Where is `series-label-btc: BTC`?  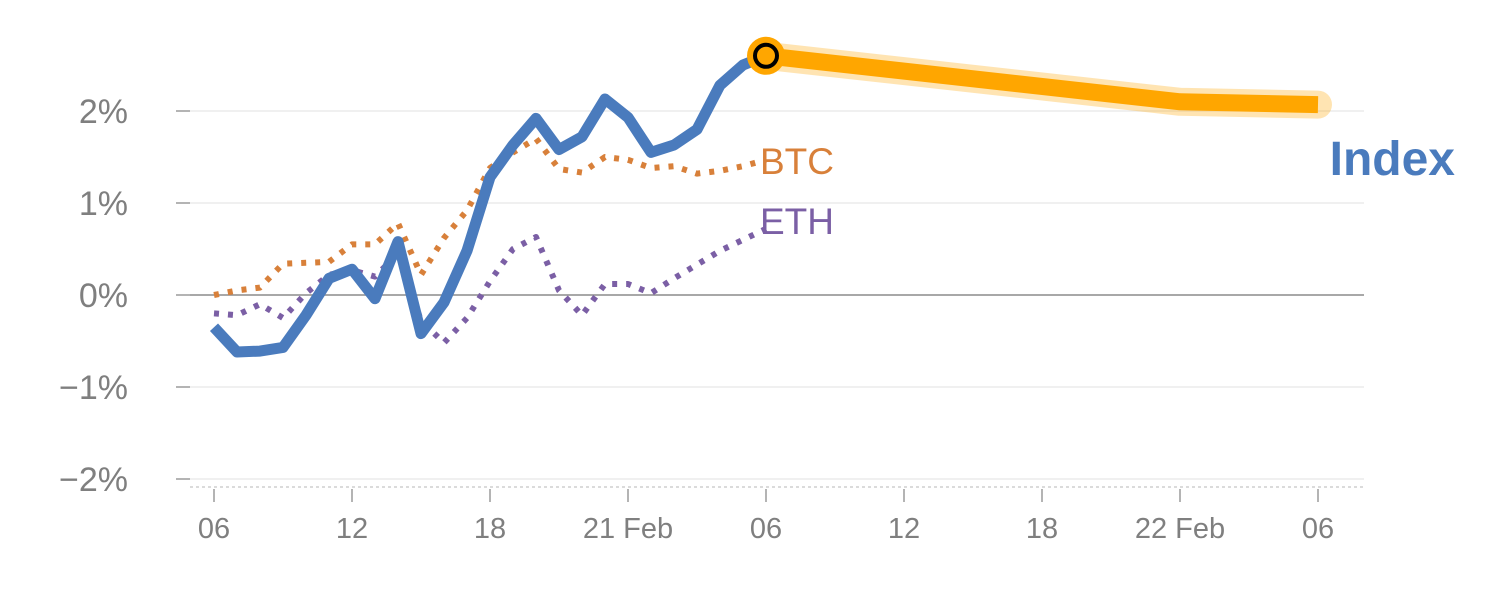
series-label-btc: BTC is located at coordinates (797, 161).